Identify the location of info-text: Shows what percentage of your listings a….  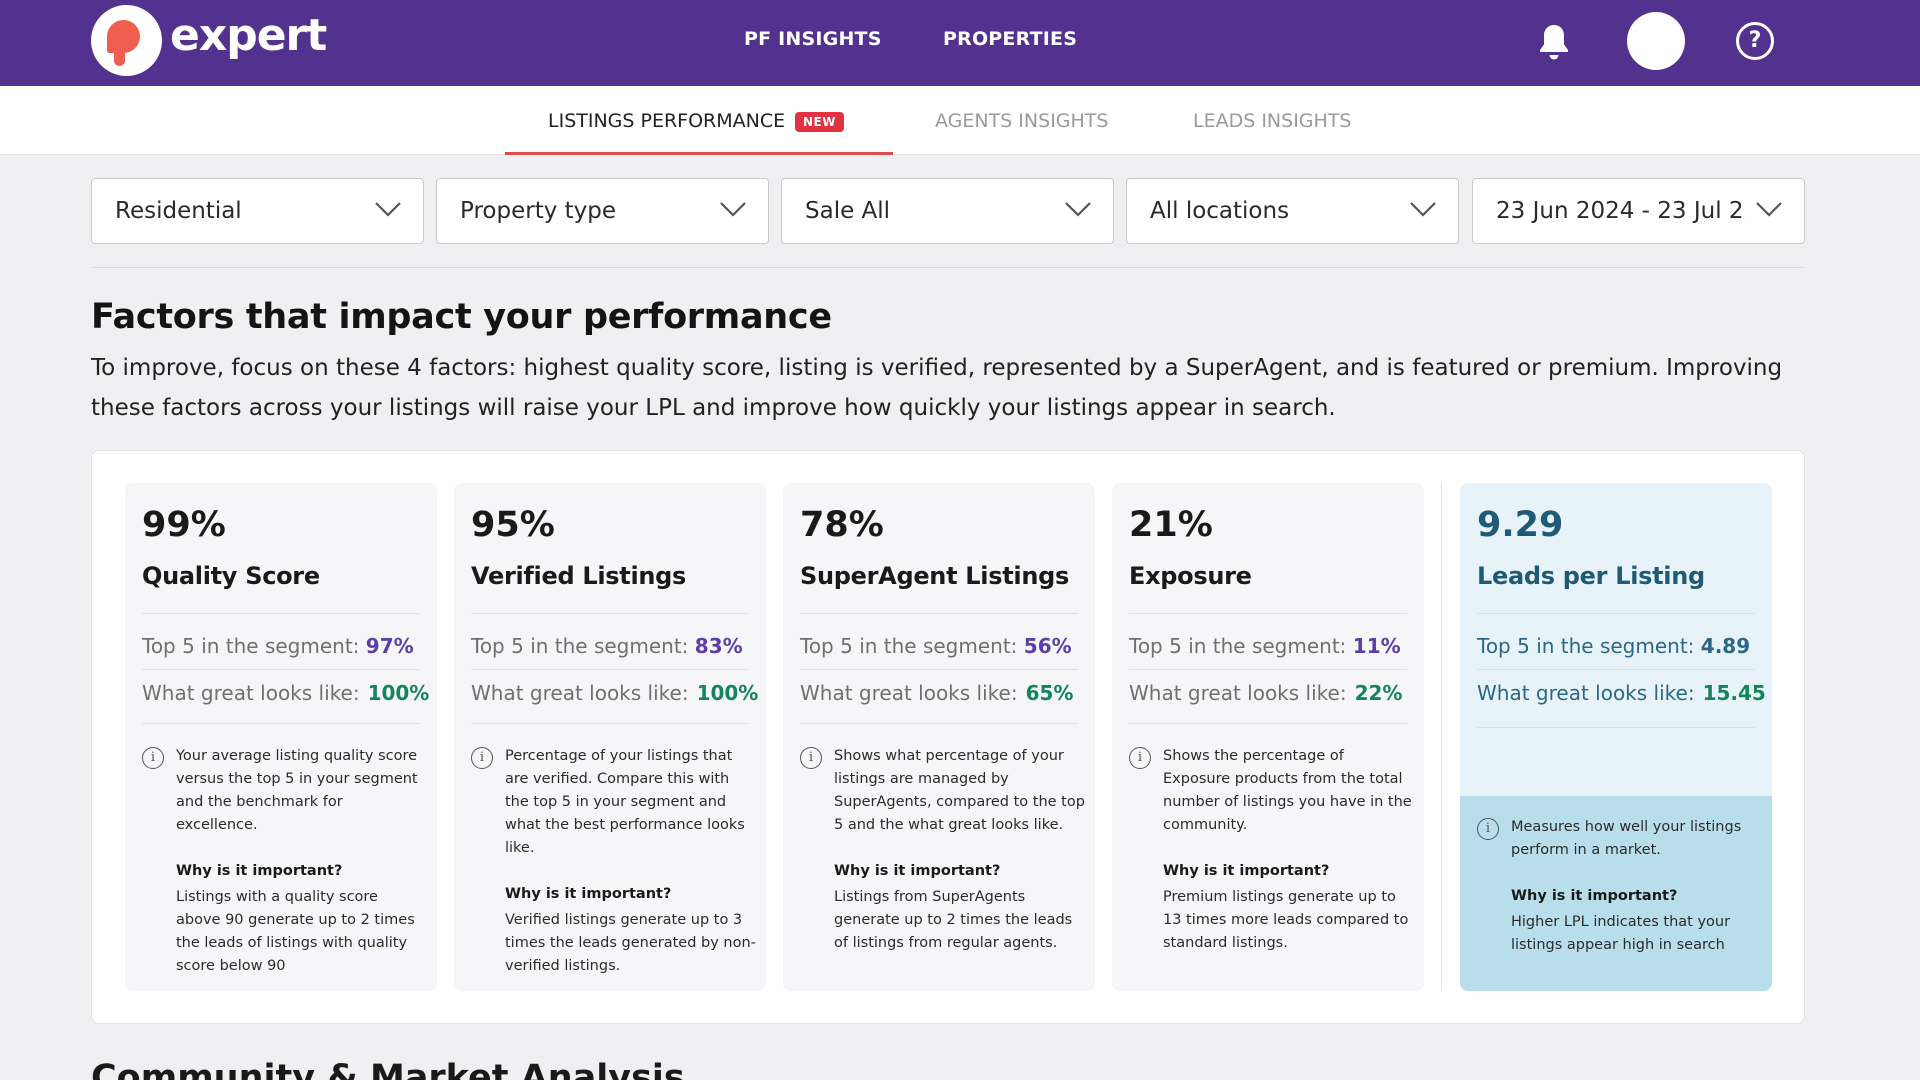
(959, 790).